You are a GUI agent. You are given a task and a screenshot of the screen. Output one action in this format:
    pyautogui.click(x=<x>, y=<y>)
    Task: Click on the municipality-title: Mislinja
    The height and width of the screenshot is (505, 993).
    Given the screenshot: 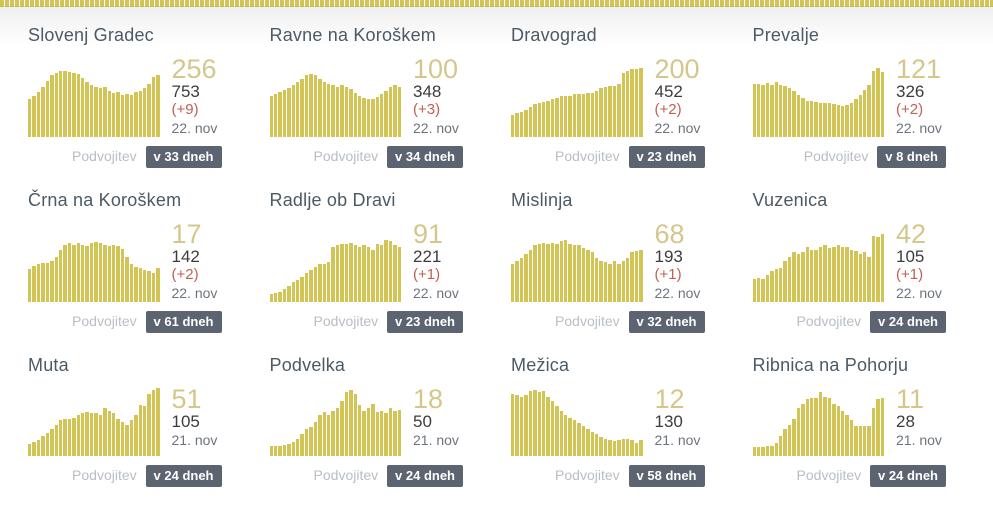 What is the action you would take?
    pyautogui.click(x=542, y=200)
    